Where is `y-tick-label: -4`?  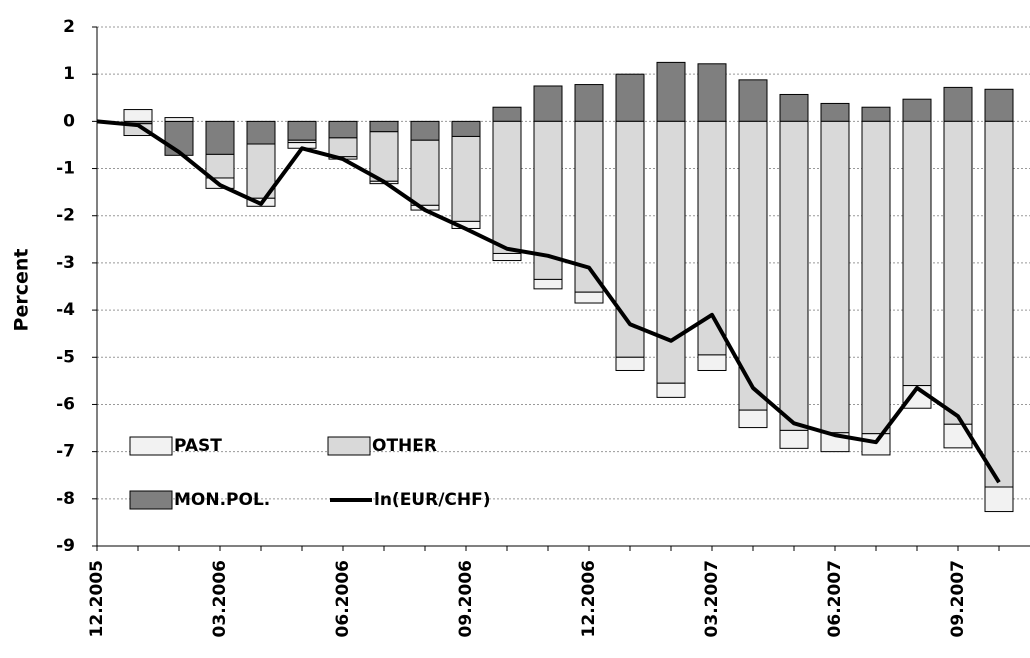 y-tick-label: -4 is located at coordinates (65, 310).